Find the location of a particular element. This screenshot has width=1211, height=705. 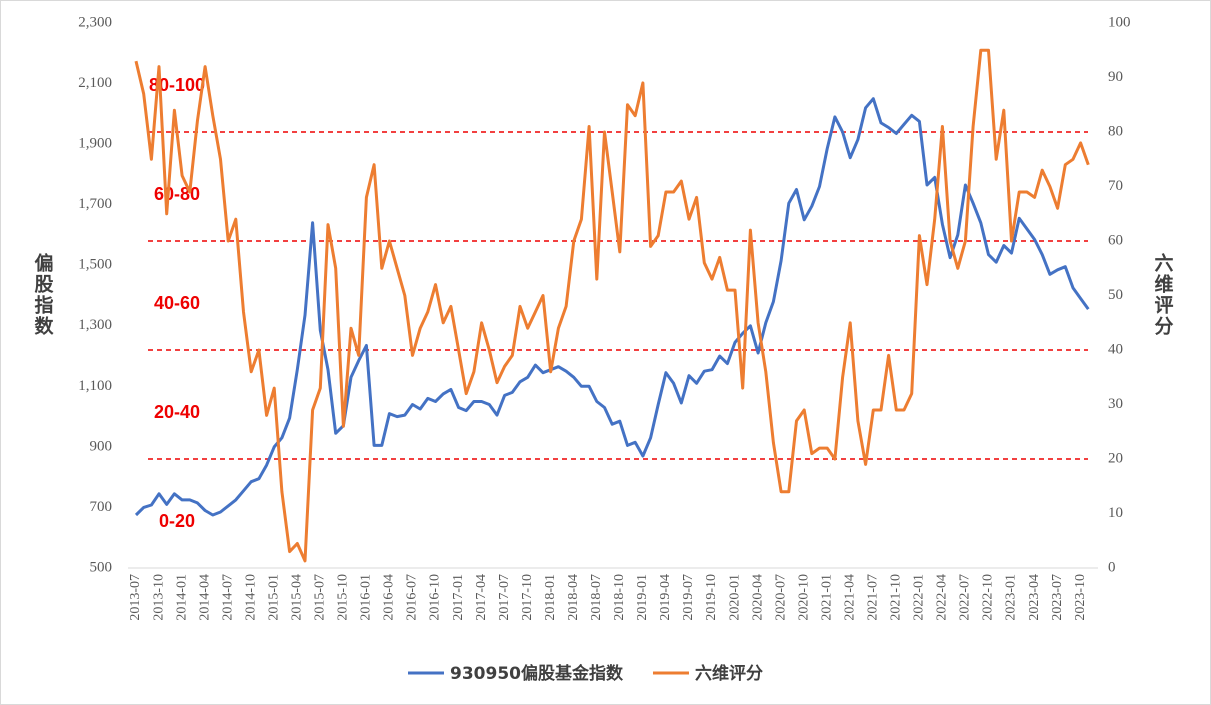

y2-tick-label: 60 is located at coordinates (1115, 240).